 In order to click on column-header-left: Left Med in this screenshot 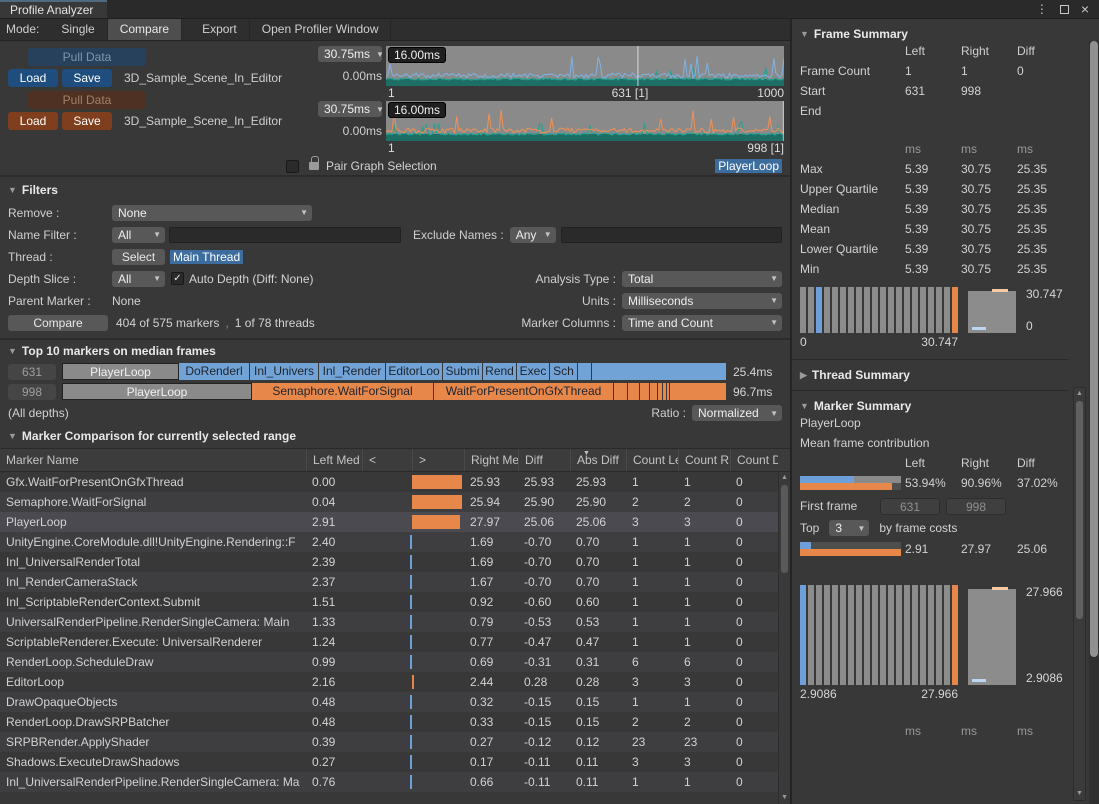, I will do `click(334, 460)`.